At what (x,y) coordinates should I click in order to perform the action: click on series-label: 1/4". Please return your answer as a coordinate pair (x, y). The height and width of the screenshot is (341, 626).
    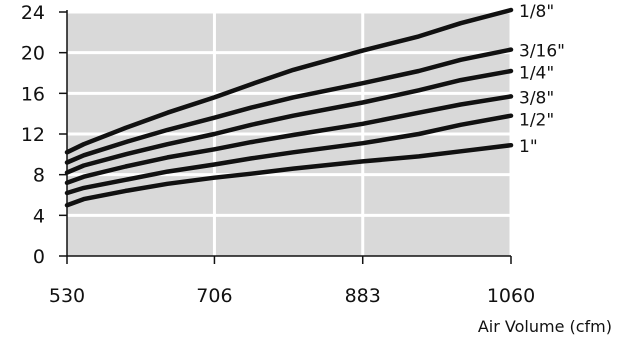
    Looking at the image, I should click on (536, 74).